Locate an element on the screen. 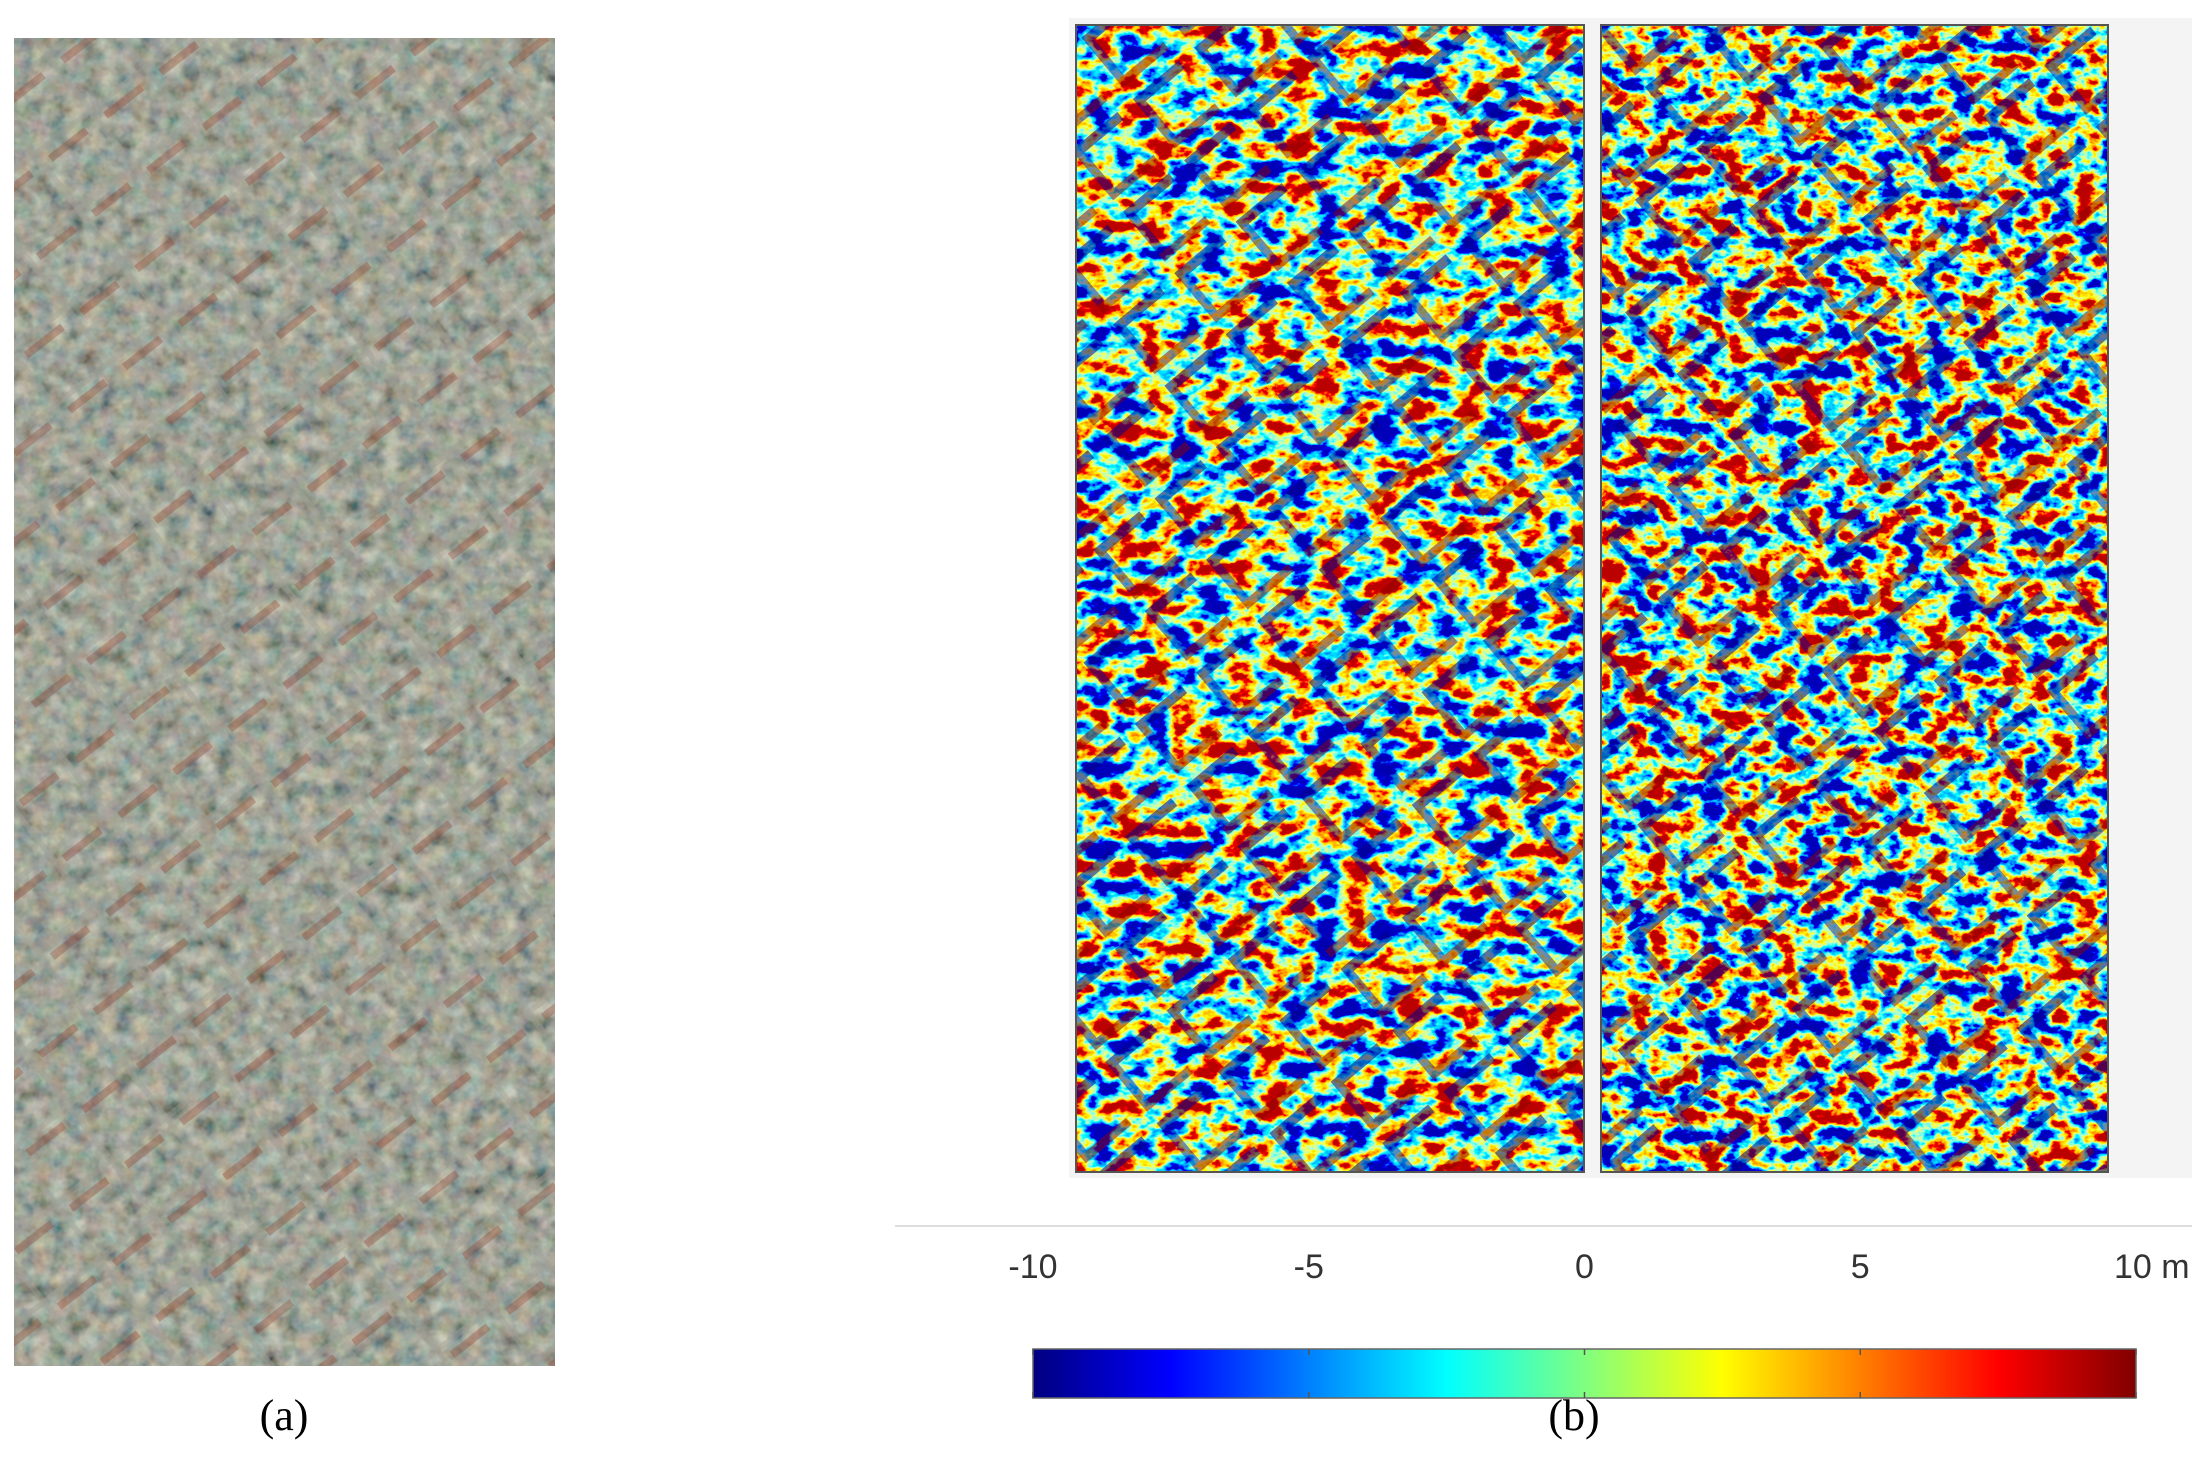 This screenshot has height=1460, width=2192. colorbar is located at coordinates (1584, 1373).